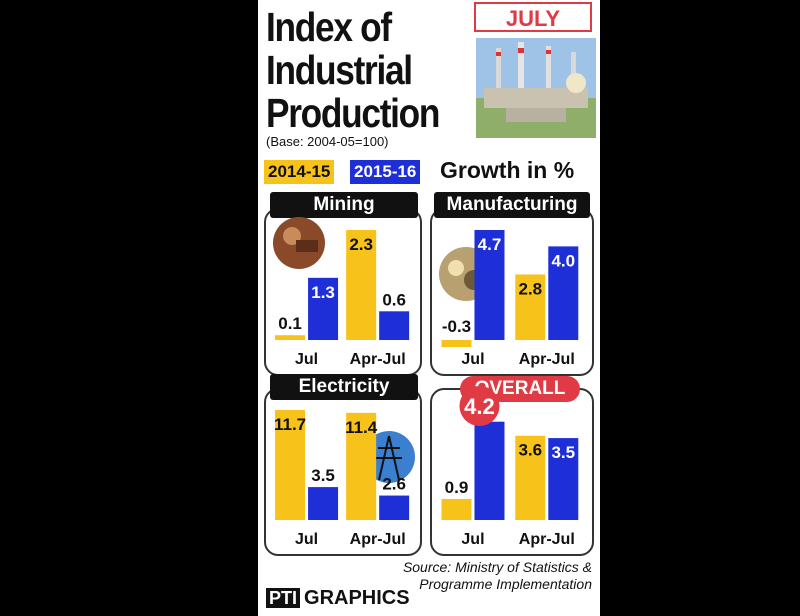  I want to click on factory-photo, so click(536, 88).